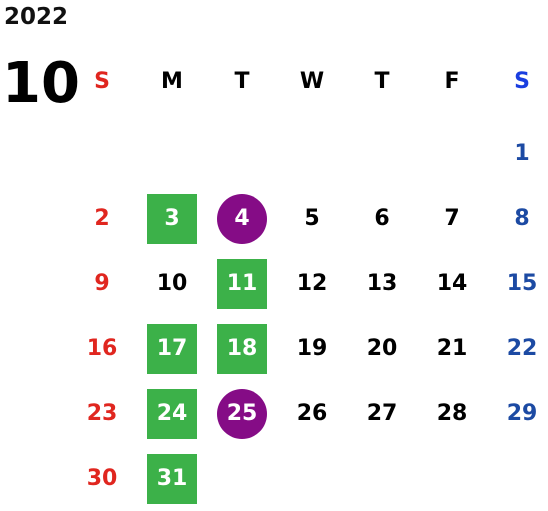 The height and width of the screenshot is (511, 548). I want to click on day-cell: 12, so click(312, 283).